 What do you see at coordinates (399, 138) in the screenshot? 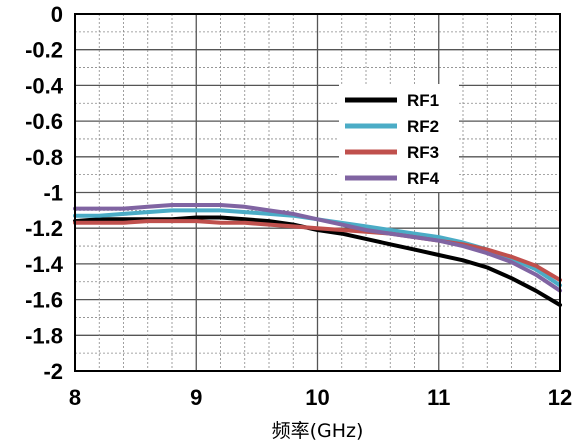
I see `legend: RF1 RF2 RF3 RF4` at bounding box center [399, 138].